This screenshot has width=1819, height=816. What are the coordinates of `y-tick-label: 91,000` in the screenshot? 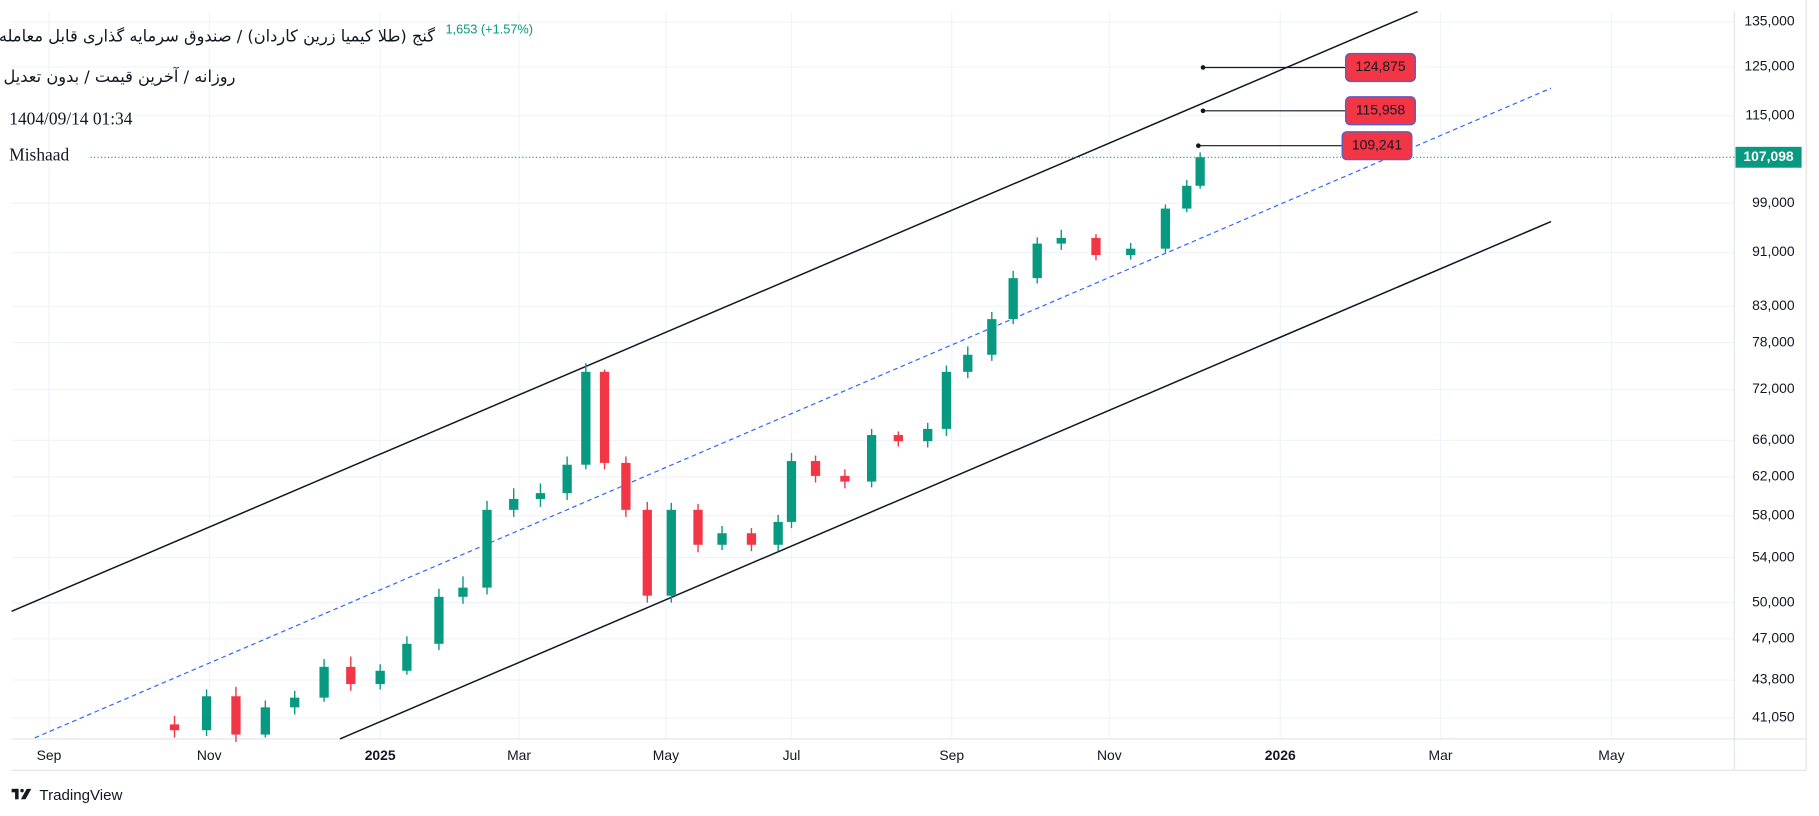 It's located at (1773, 251).